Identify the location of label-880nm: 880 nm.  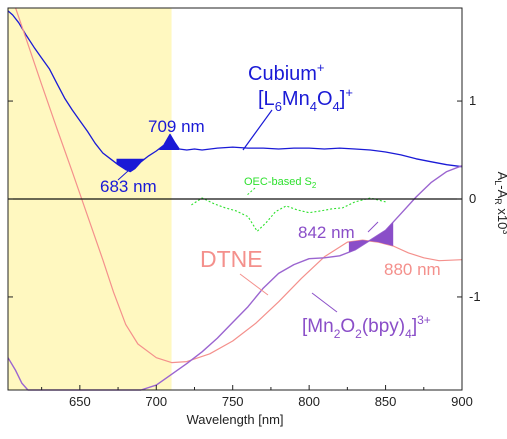
(412, 269).